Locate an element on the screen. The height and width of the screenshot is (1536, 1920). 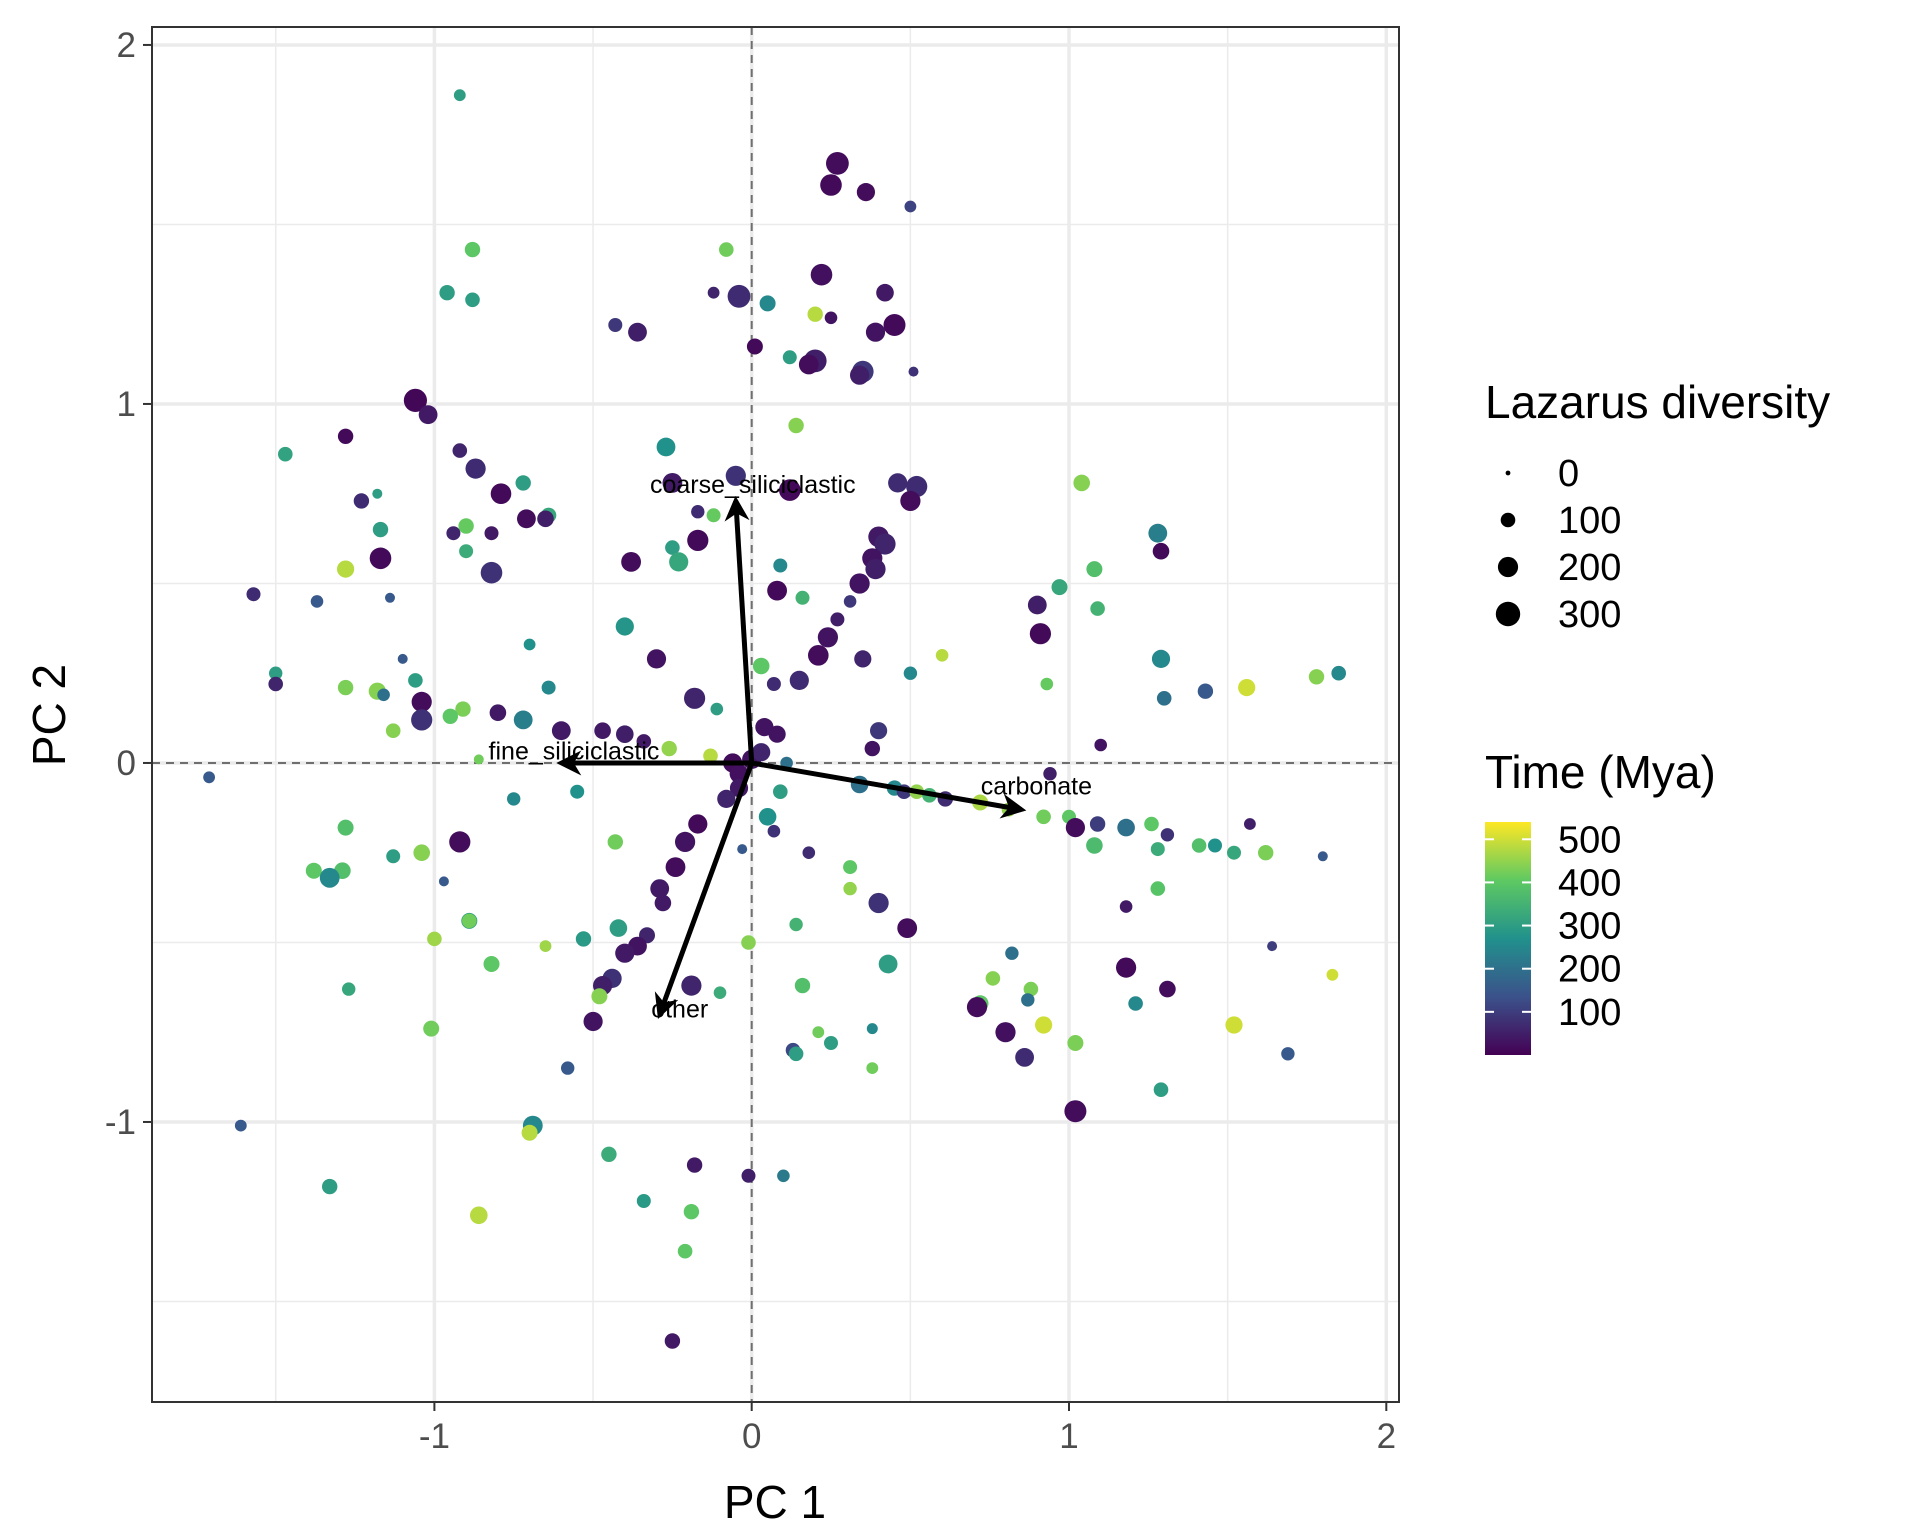
color-legend-label: 100 is located at coordinates (1589, 1013).